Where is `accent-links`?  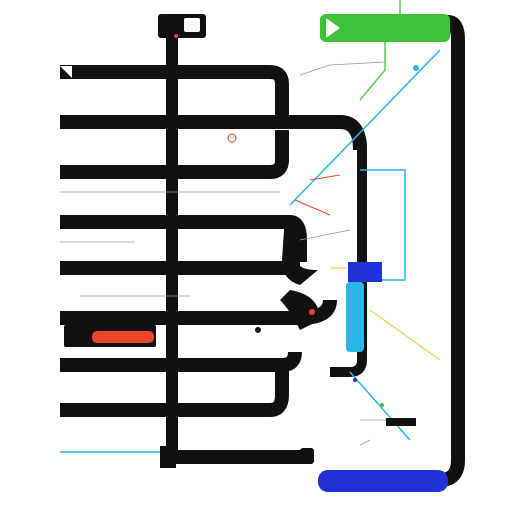
accent-links is located at coordinates (367, 267).